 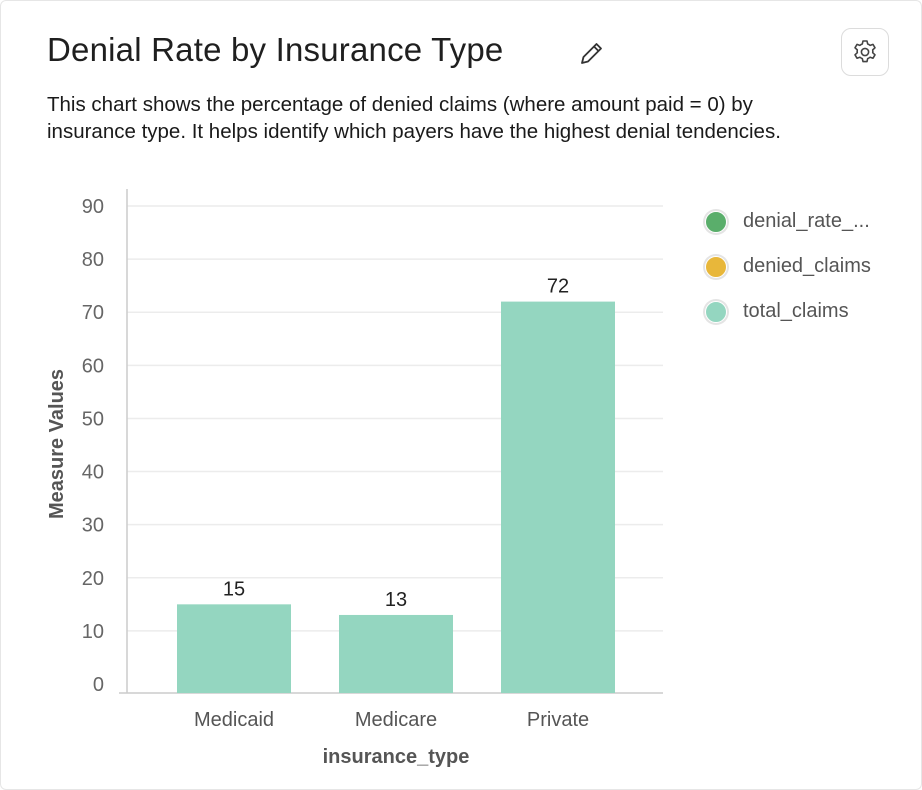 What do you see at coordinates (234, 589) in the screenshot?
I see `data-label: 15` at bounding box center [234, 589].